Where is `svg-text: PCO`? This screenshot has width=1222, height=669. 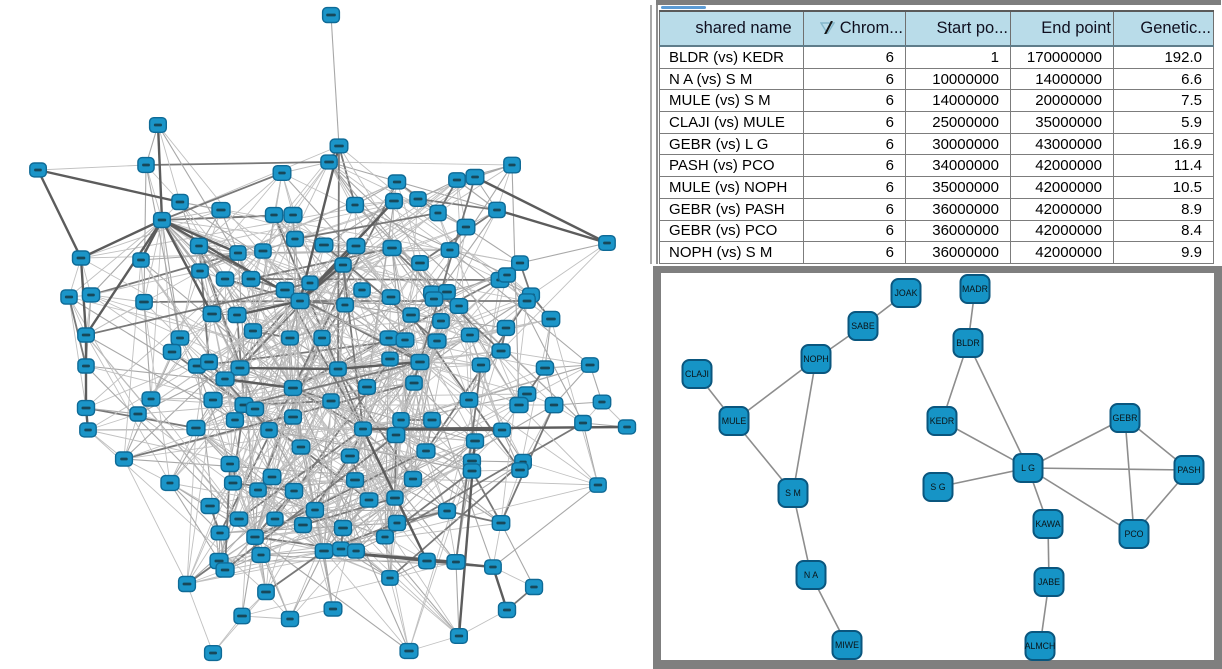
svg-text: PCO is located at coordinates (1133, 534).